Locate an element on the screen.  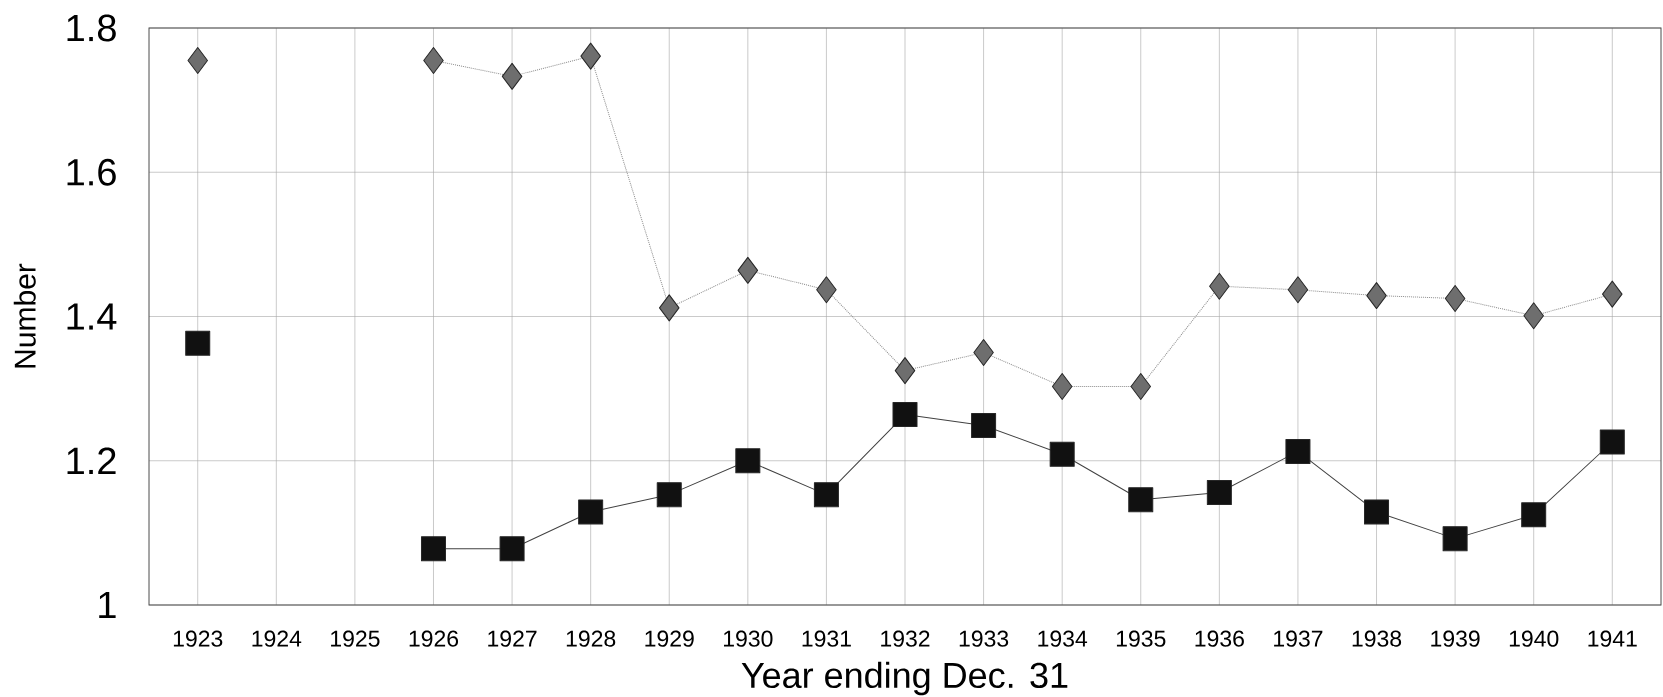
x-tick-label: 1925 is located at coordinates (355, 638).